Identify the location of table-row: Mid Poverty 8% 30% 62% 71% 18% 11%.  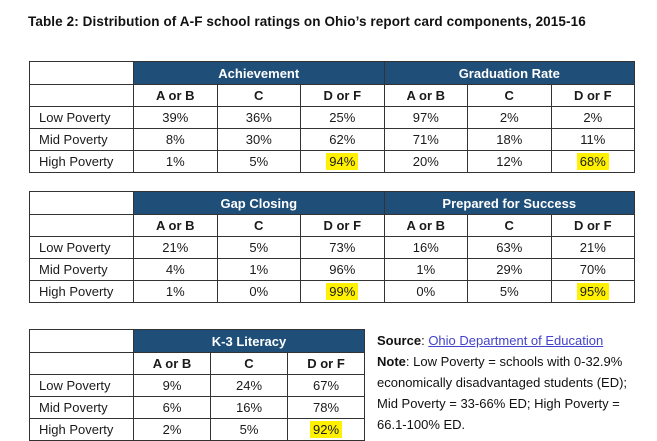
(332, 139).